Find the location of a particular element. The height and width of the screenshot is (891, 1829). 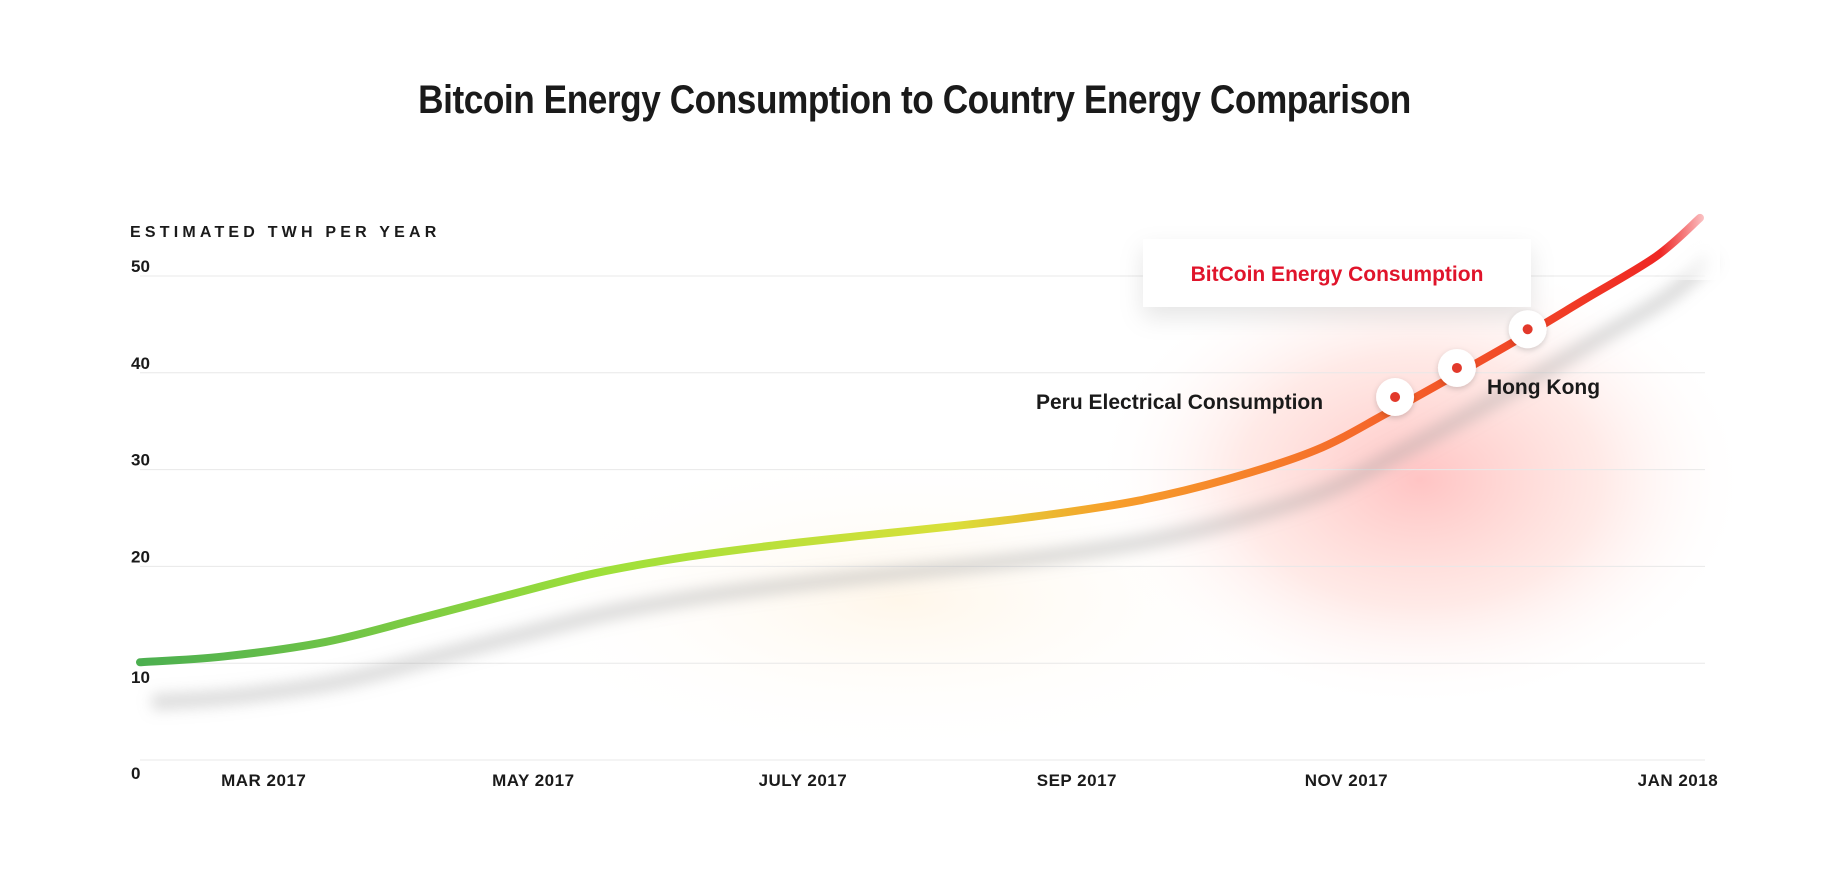

legend-box is located at coordinates (1337, 273).